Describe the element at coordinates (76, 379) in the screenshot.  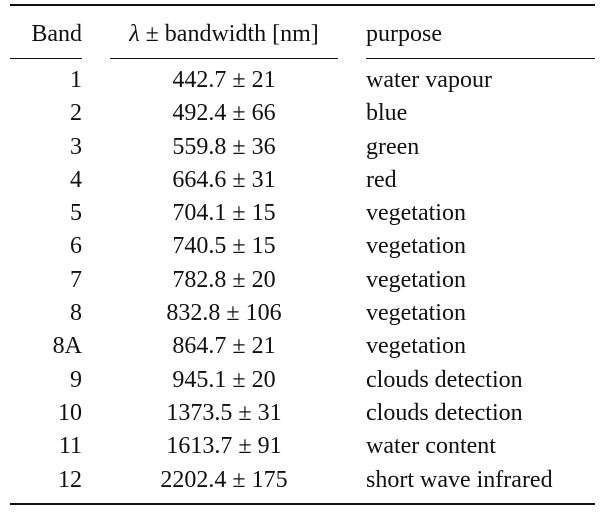
I see `band-cell: 9` at that location.